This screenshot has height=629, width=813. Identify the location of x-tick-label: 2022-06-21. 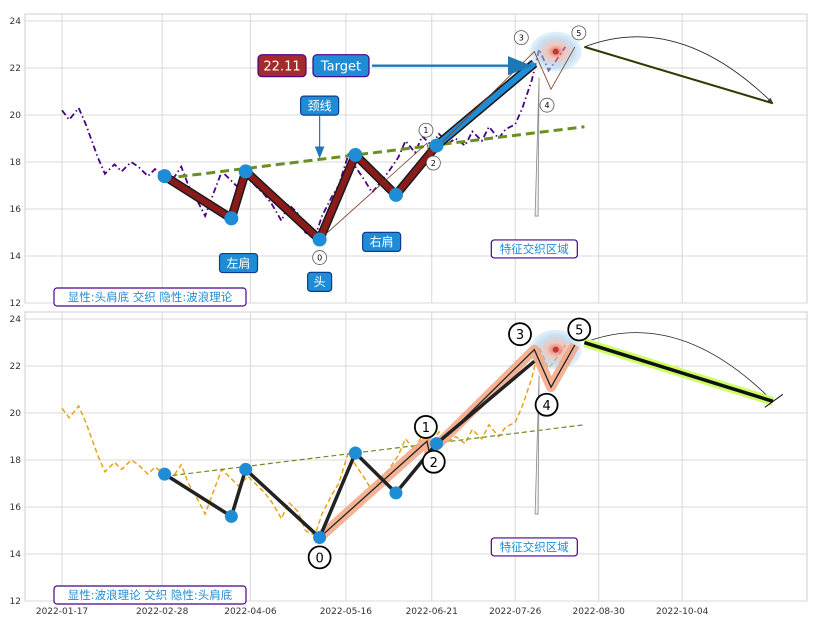
(432, 612).